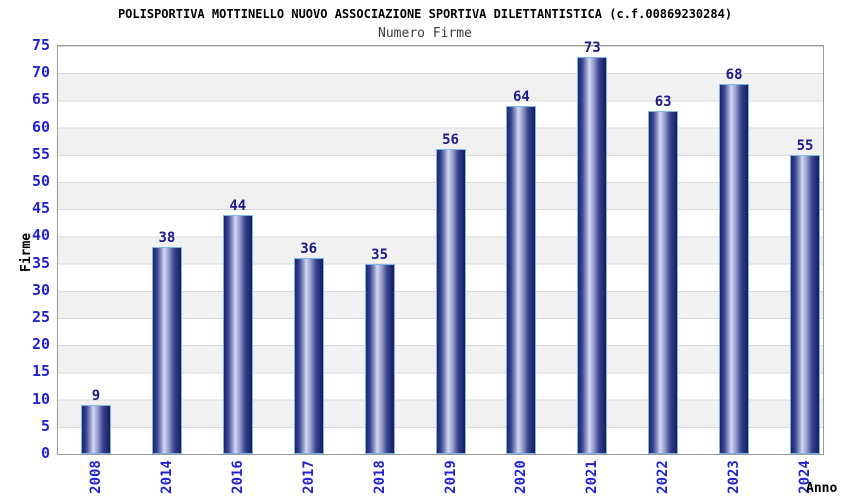 The width and height of the screenshot is (850, 500). I want to click on bar-slot: 35, so click(379, 350).